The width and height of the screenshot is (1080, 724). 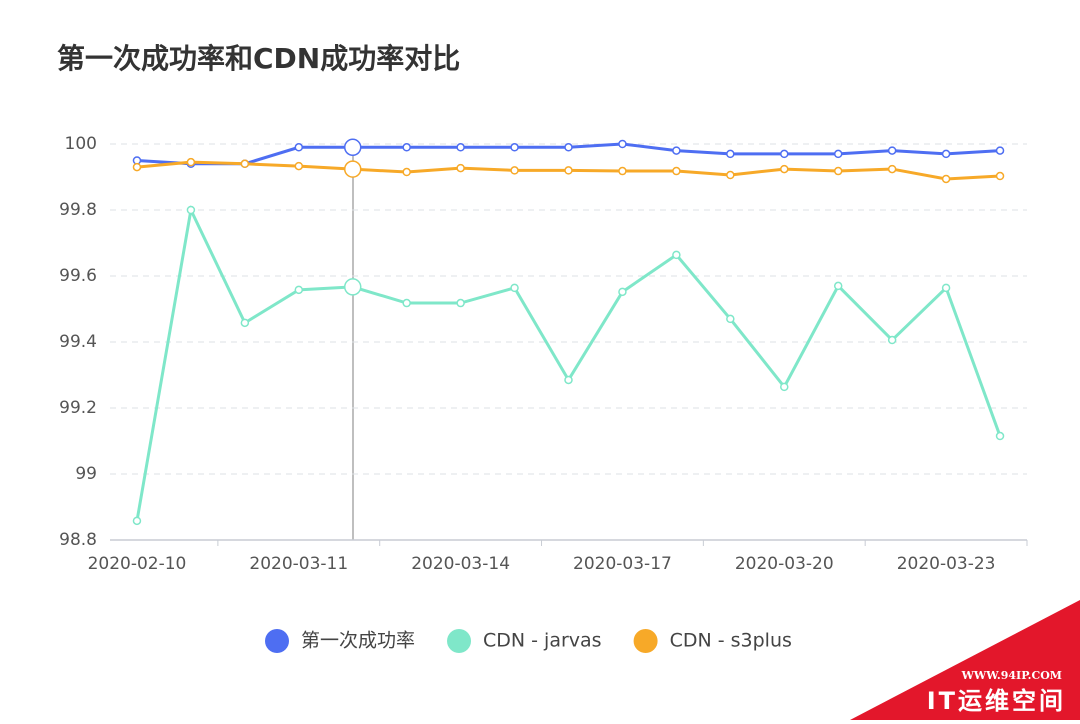 I want to click on y-tick-label: 99.8, so click(x=78, y=210).